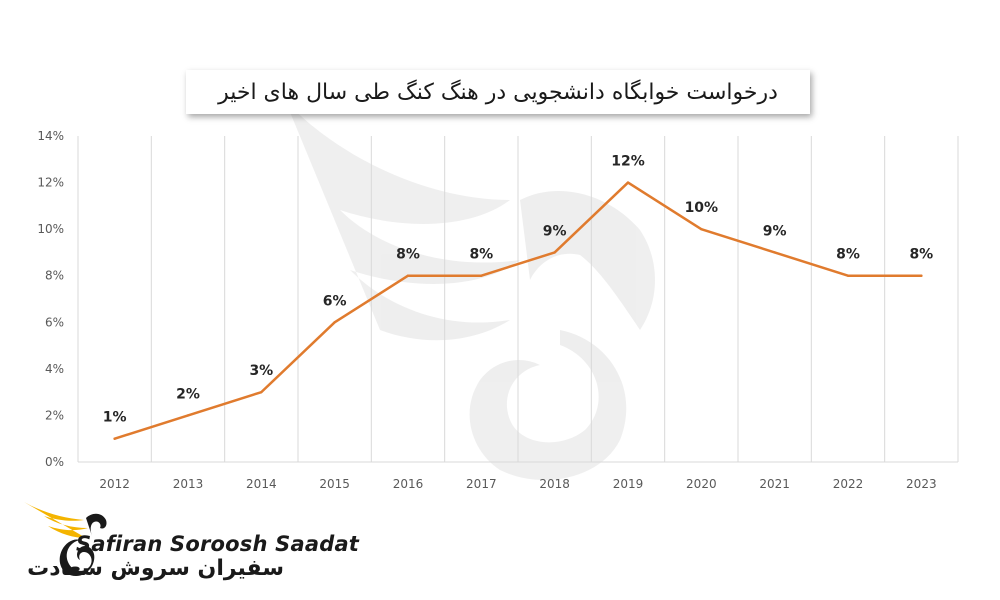  I want to click on x-tick-label: 2013, so click(188, 484).